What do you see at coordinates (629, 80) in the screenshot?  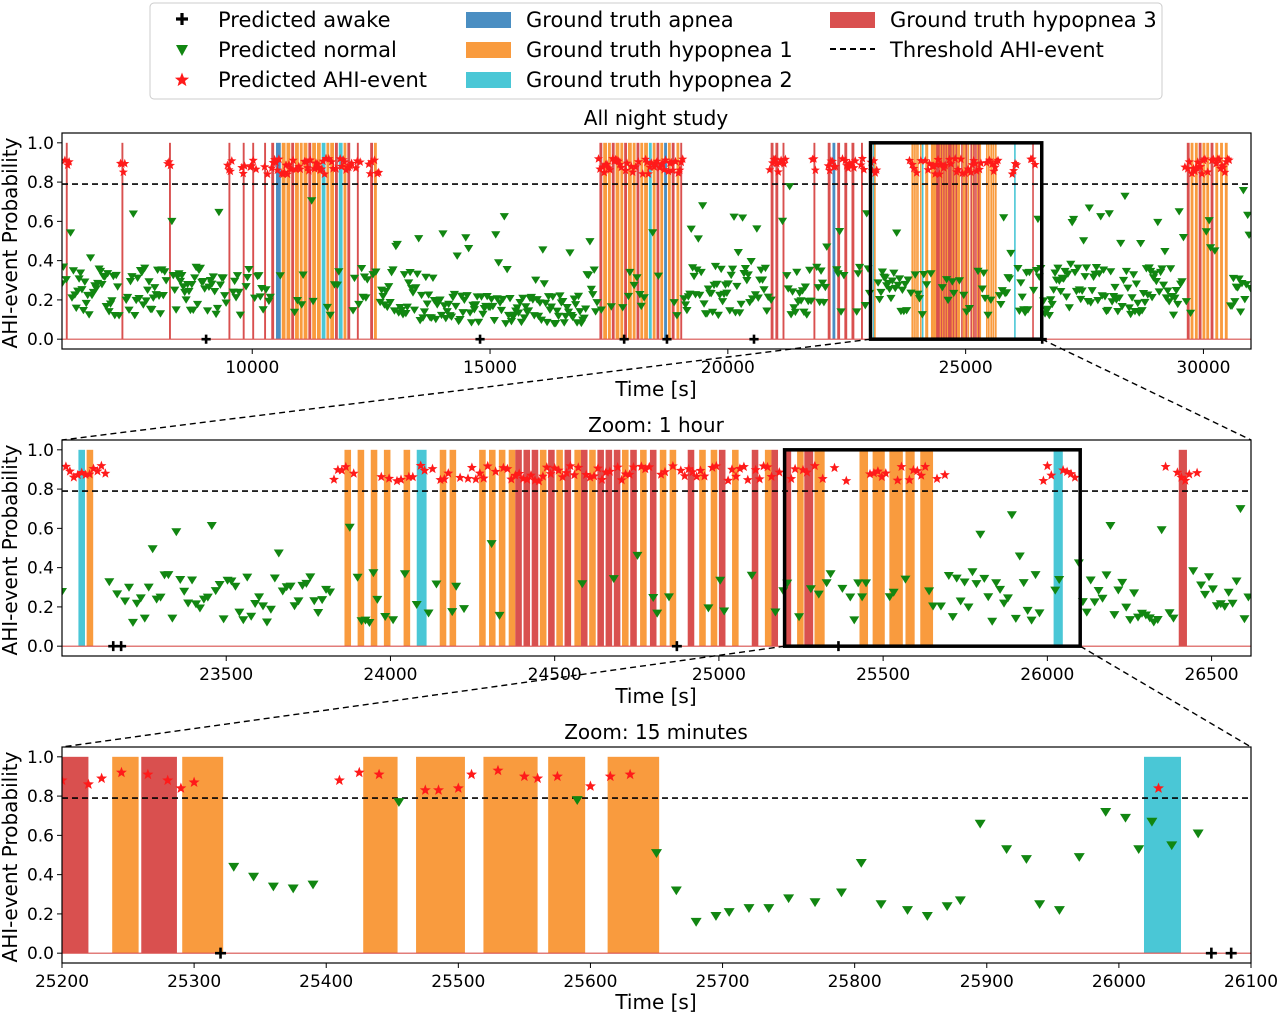 I see `legend-item-hyp2: Ground truth hypopnea 2` at bounding box center [629, 80].